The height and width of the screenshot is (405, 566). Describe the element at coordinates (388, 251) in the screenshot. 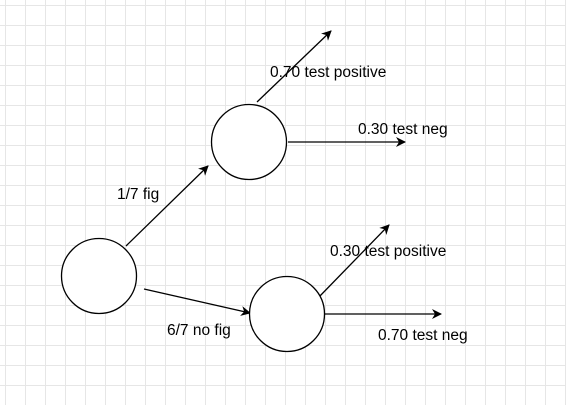

I see `label-nofig-test-positive: 0.30 test positive` at that location.